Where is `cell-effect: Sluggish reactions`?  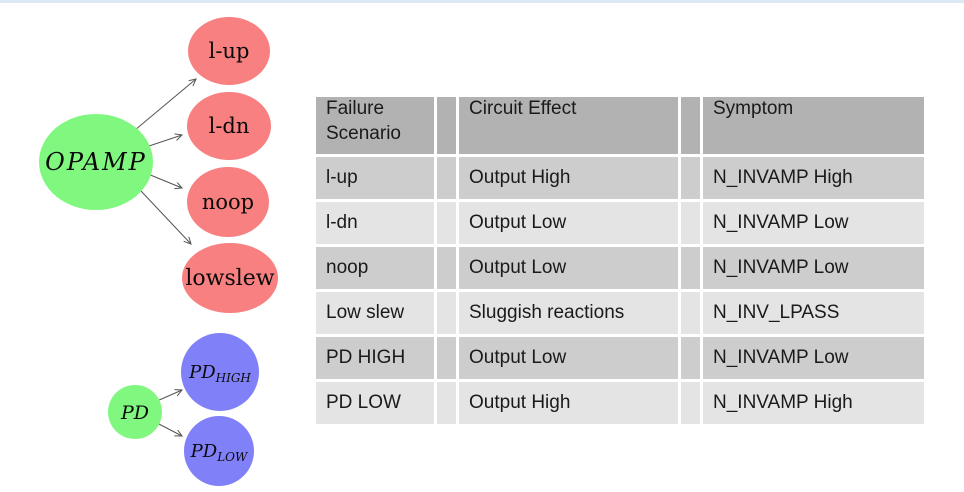 cell-effect: Sluggish reactions is located at coordinates (568, 313).